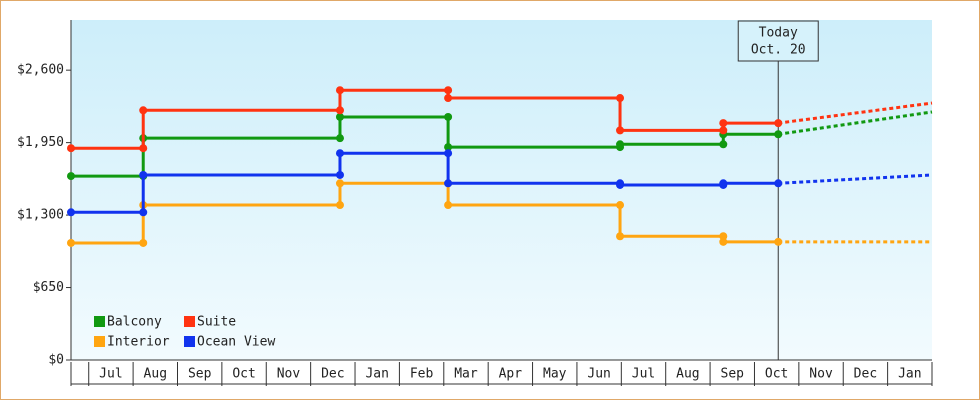 The width and height of the screenshot is (980, 400). What do you see at coordinates (216, 322) in the screenshot?
I see `legend-label: Suite` at bounding box center [216, 322].